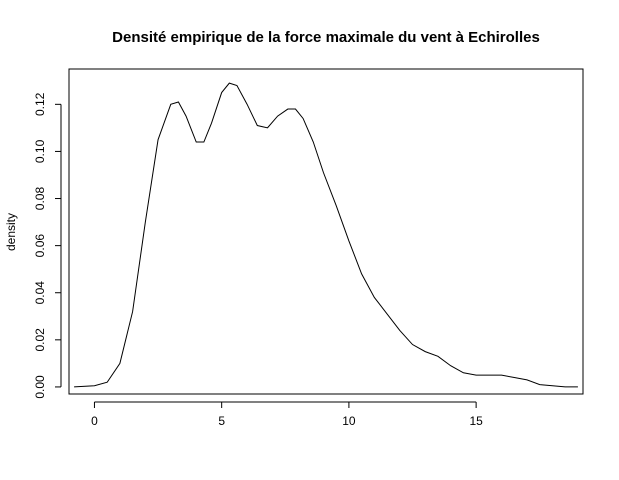 The height and width of the screenshot is (480, 619). What do you see at coordinates (47, 245) in the screenshot?
I see `y-axis: 0.00 0.02 0.04 0.06 0.08 0.10 0.12` at bounding box center [47, 245].